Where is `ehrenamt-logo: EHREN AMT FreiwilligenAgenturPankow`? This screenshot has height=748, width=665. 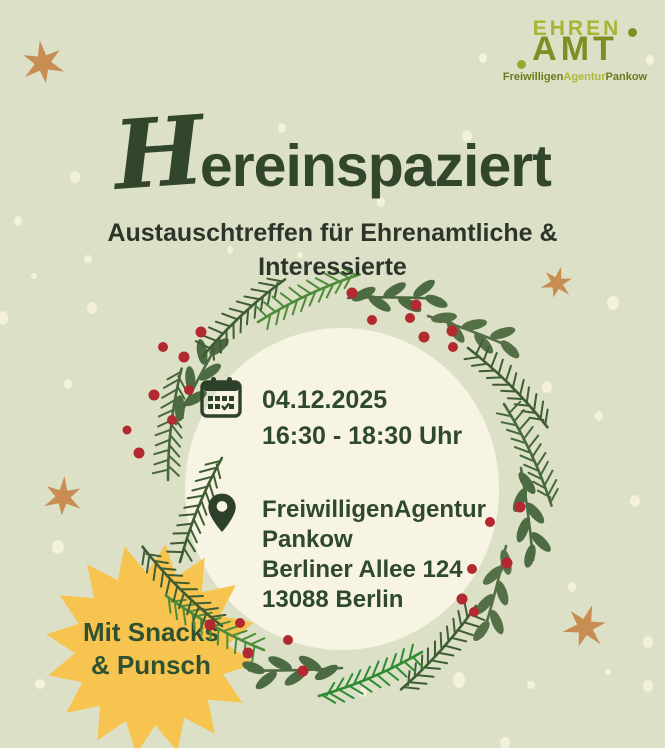
ehrenamt-logo: EHREN AMT FreiwilligenAgenturPankow is located at coordinates (575, 50).